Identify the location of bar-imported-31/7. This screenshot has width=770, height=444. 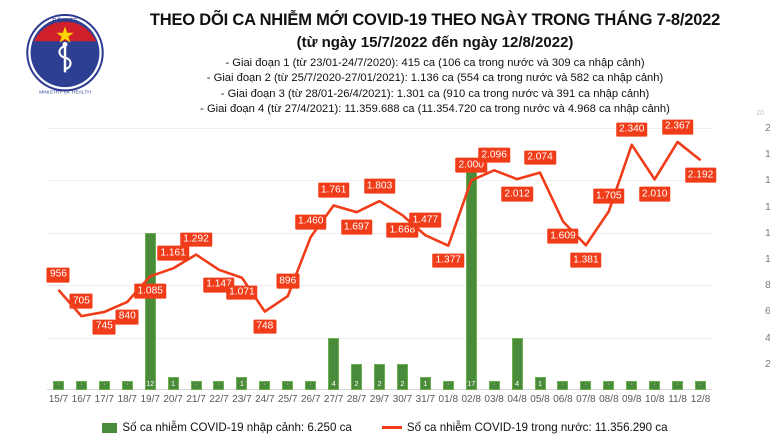
(425, 383).